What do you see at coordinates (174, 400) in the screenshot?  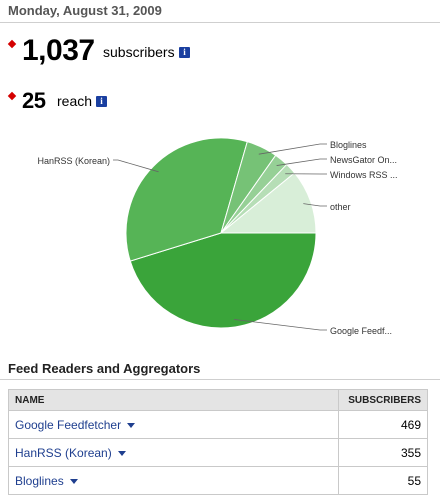 I see `column-header-name: NAME` at bounding box center [174, 400].